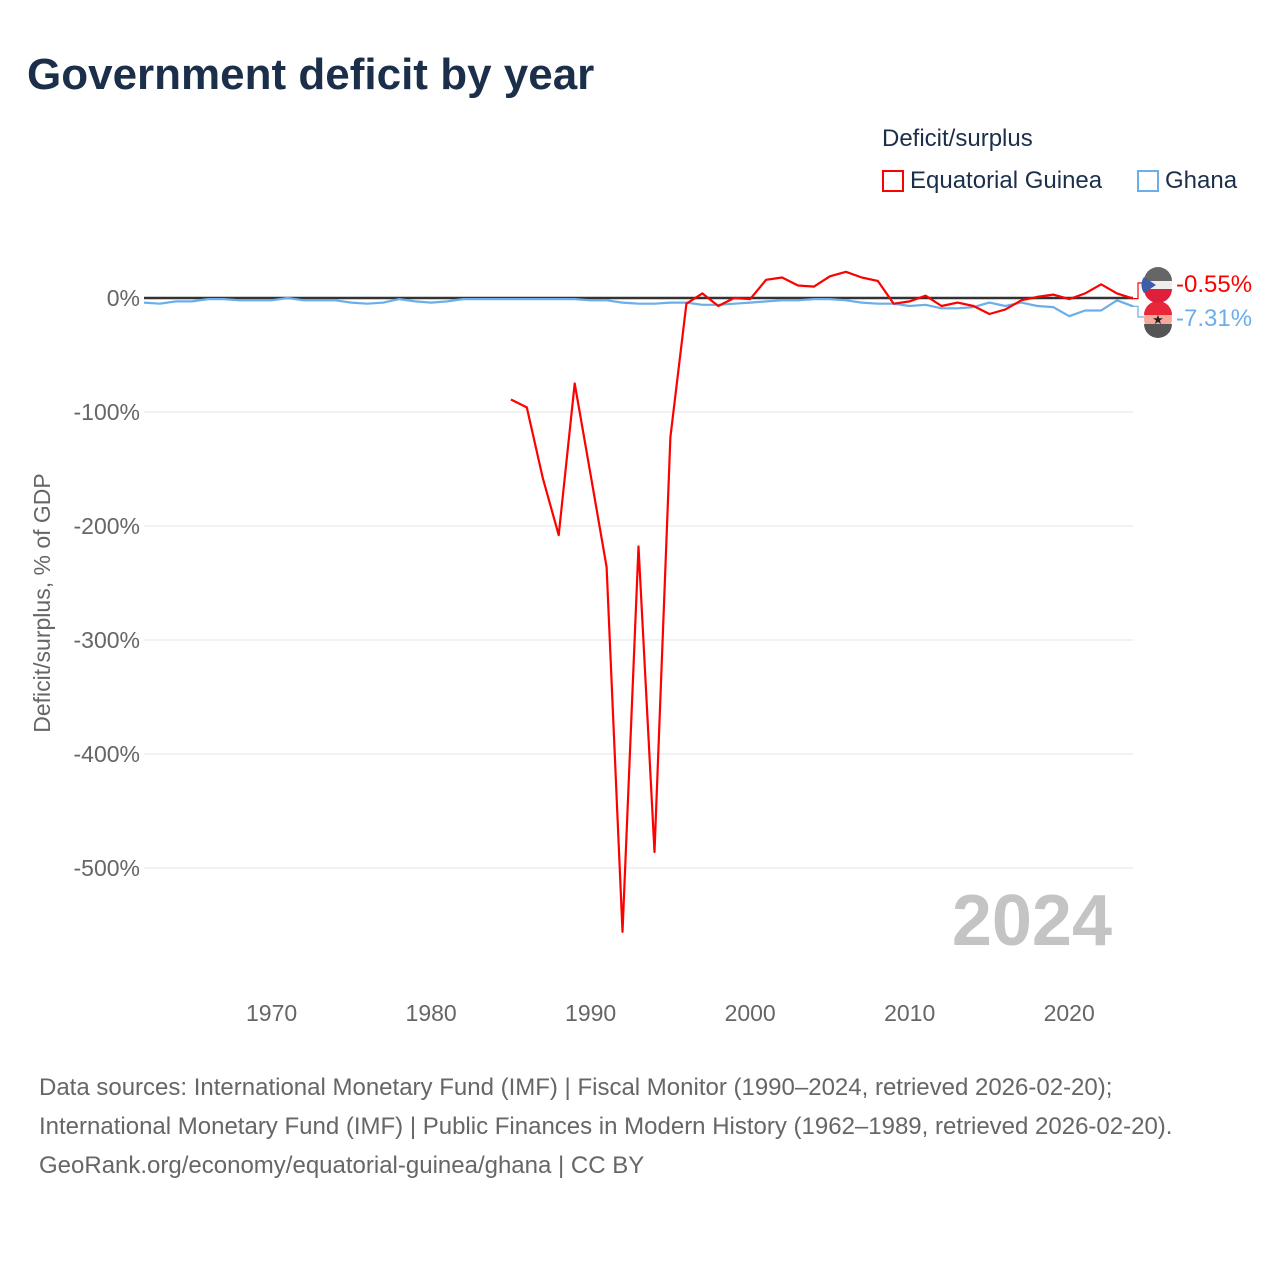  I want to click on ghana-flag-icon: ★, so click(1158, 319).